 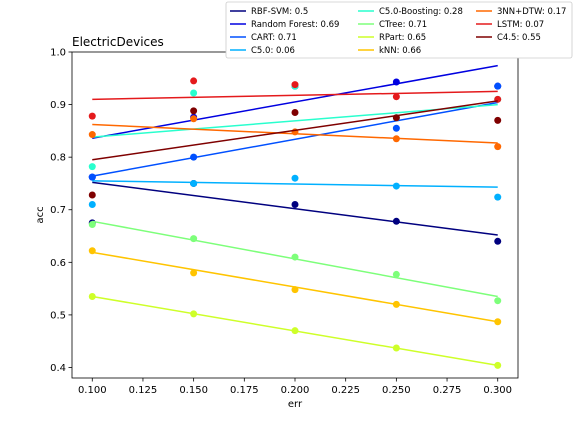 I want to click on x-tick-label-5: 0.225, so click(x=345, y=390).